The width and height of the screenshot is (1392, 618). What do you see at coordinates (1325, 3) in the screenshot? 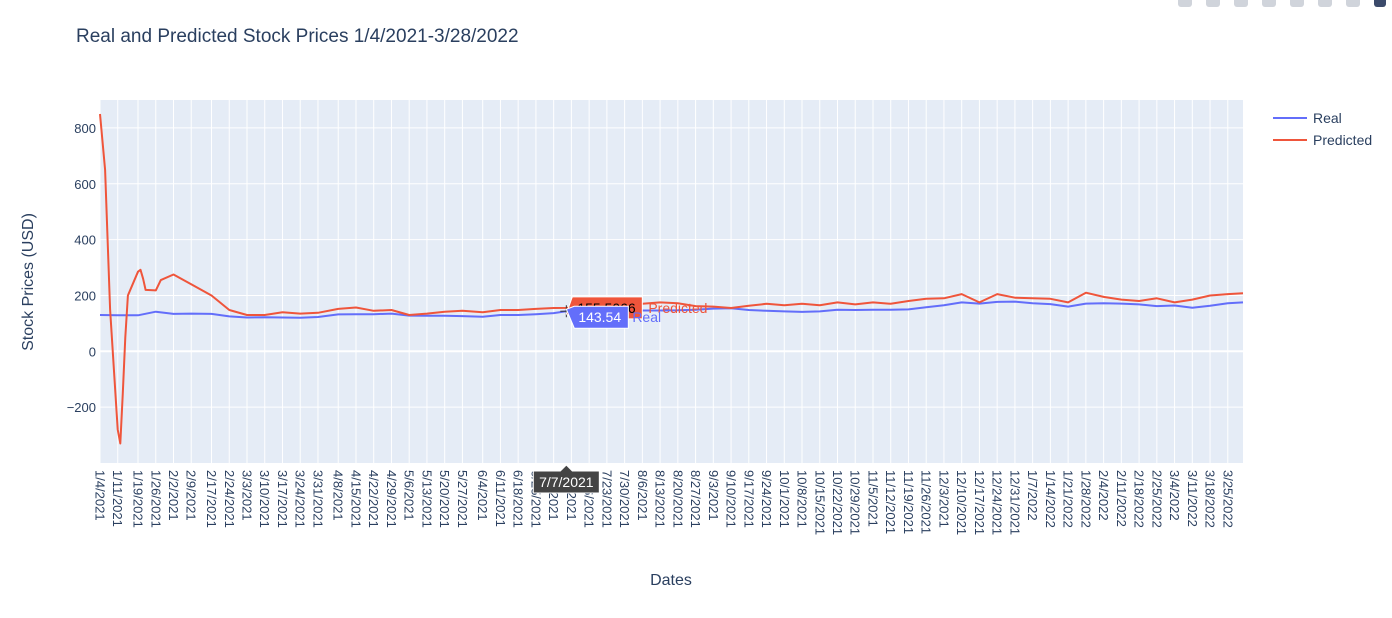
I see `autoscale-icon` at bounding box center [1325, 3].